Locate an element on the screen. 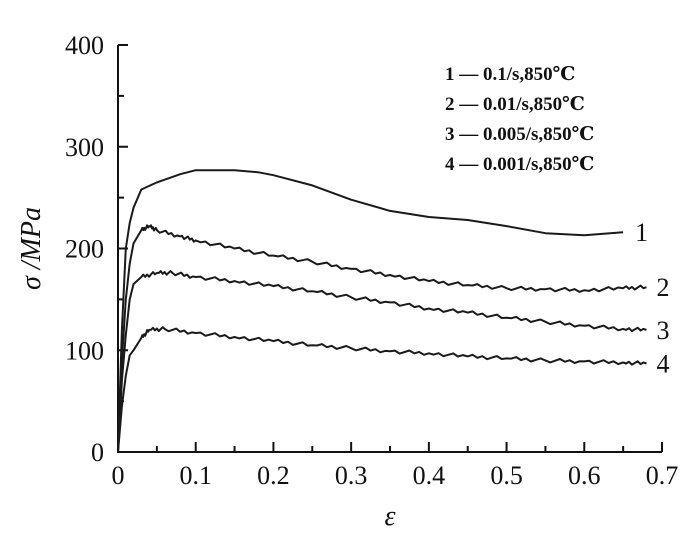 This screenshot has height=537, width=683. series-3-label: 3 is located at coordinates (662, 330).